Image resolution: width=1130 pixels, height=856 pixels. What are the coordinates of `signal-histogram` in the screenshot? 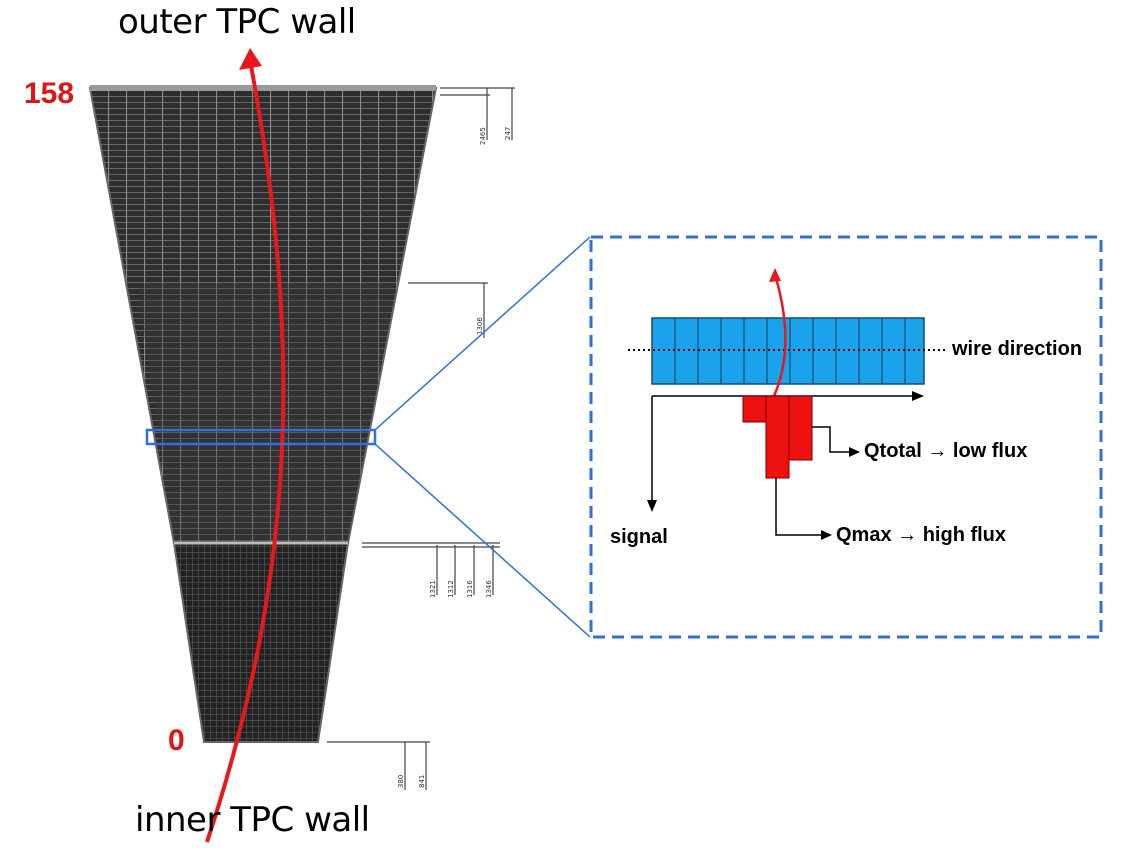 It's located at (777, 437).